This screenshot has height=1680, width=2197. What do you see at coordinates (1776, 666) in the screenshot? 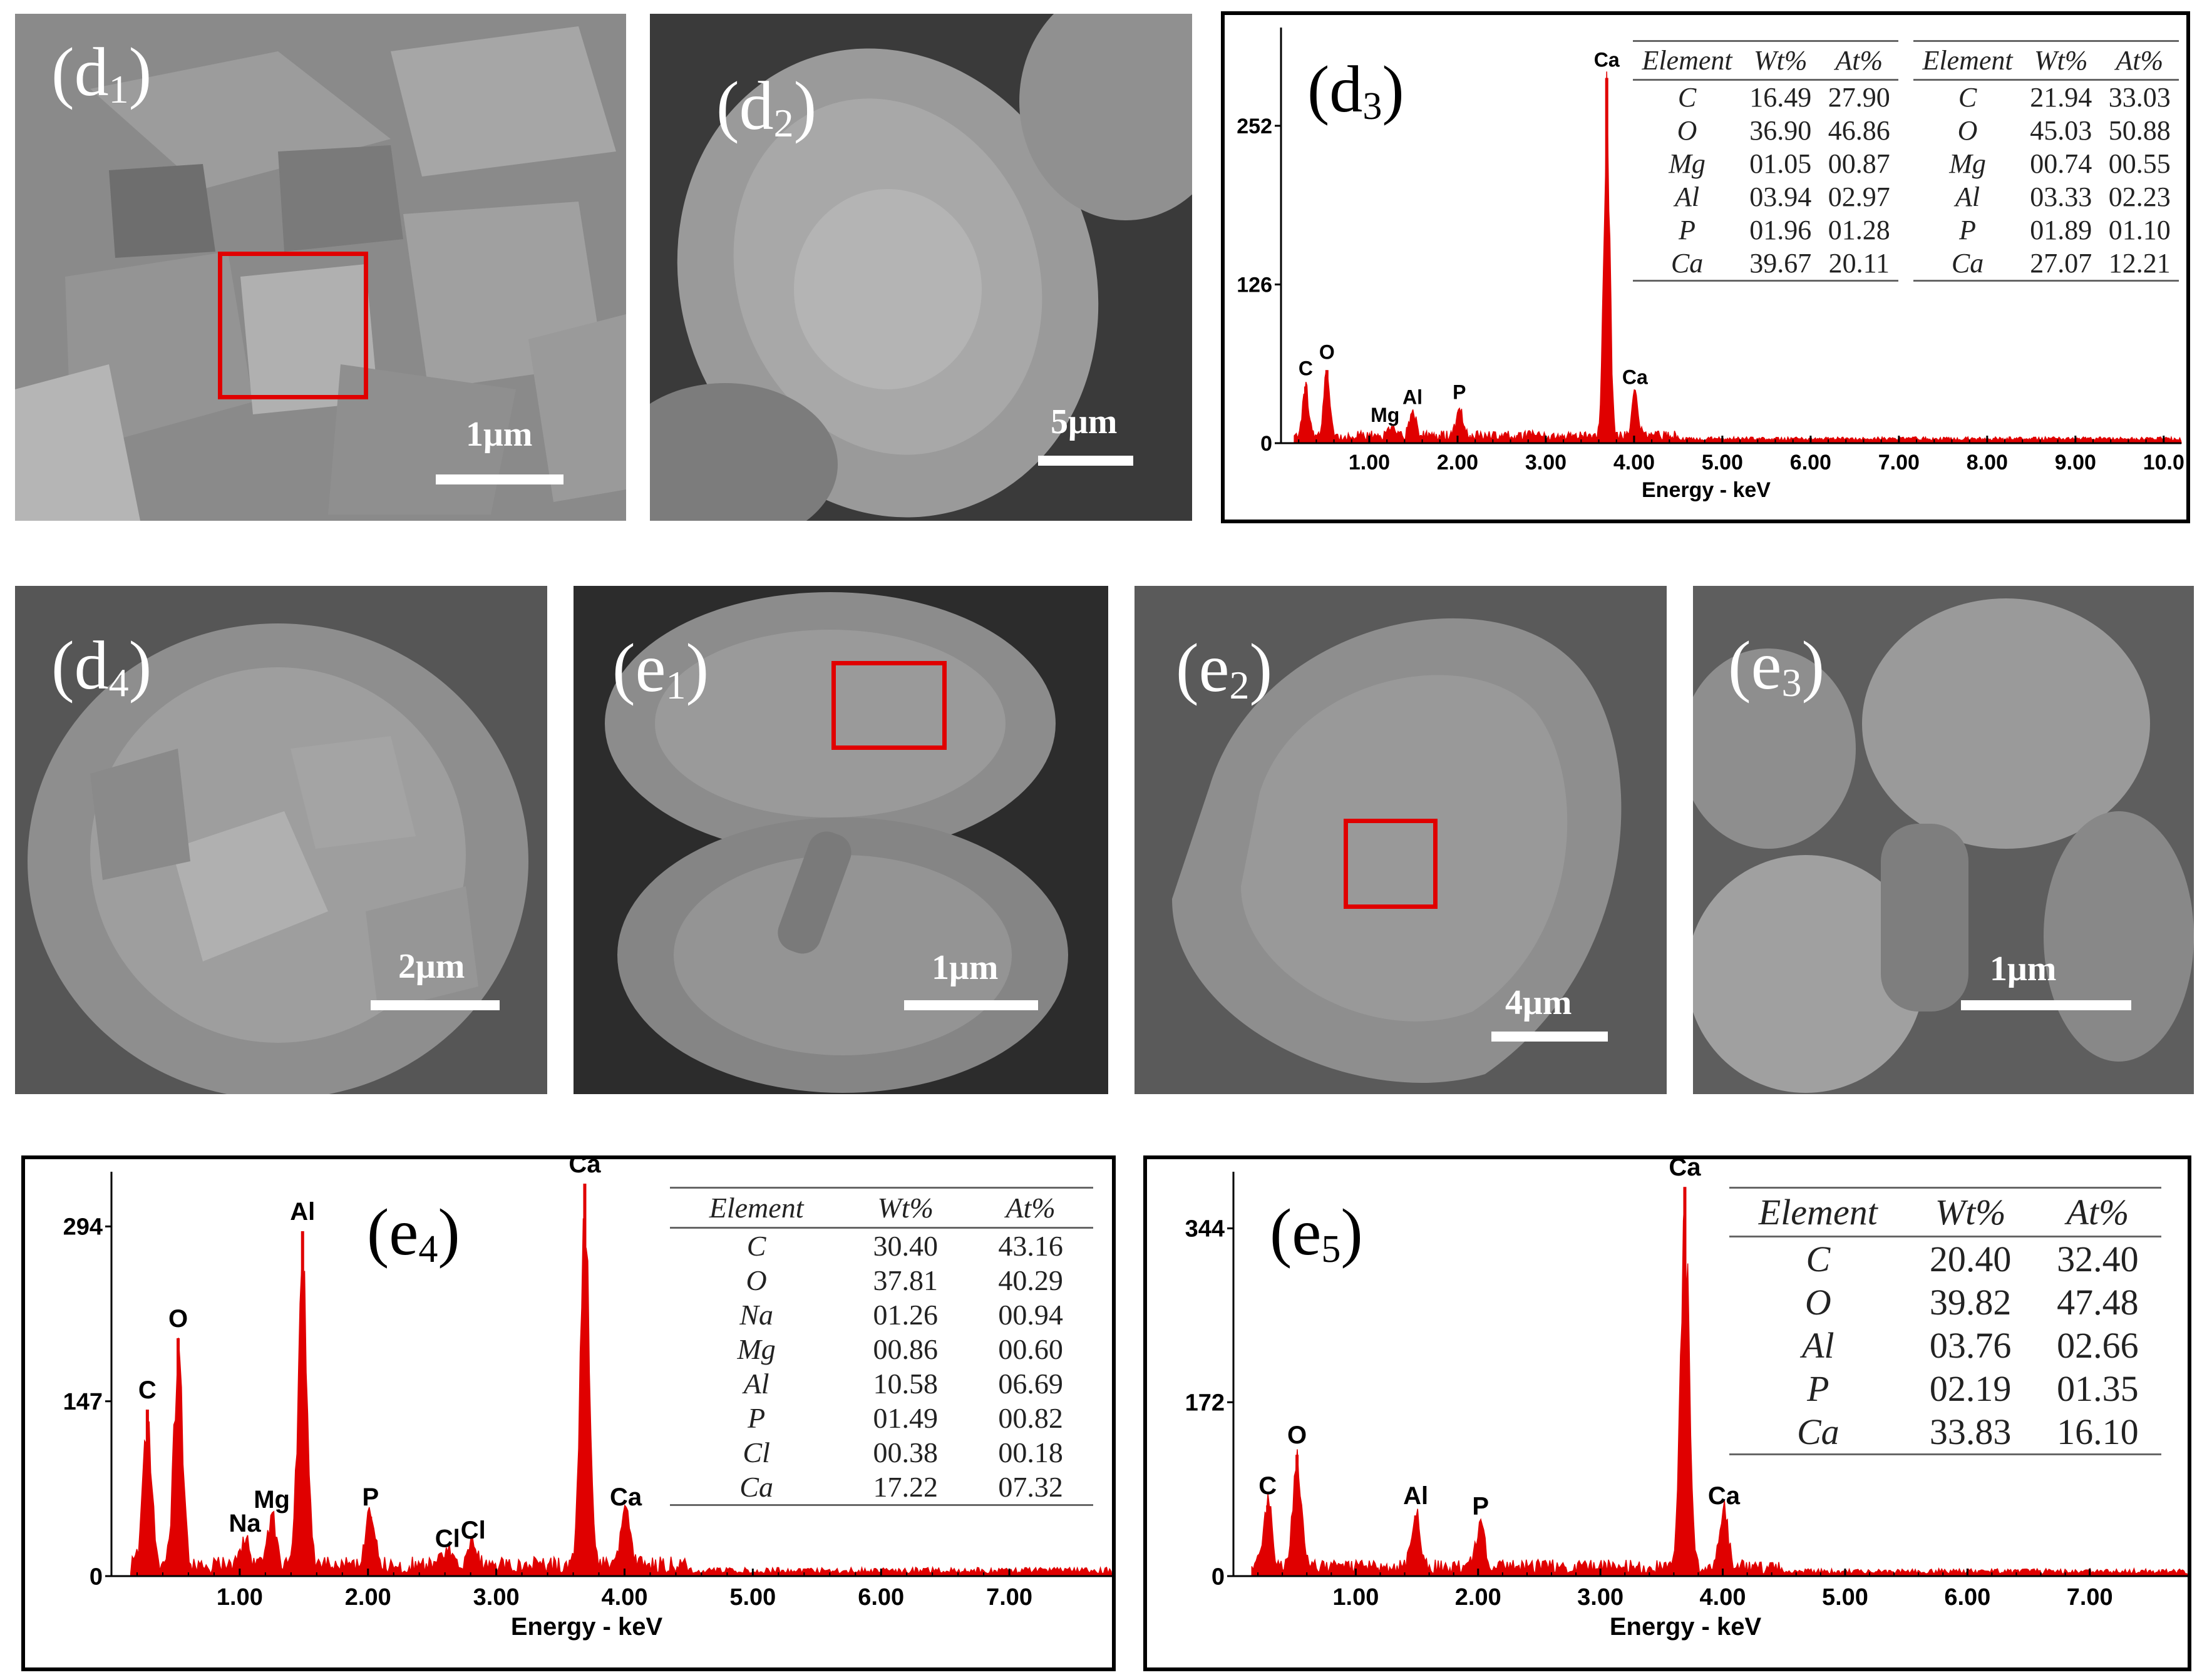
I see `panel-label-e3: (e3)` at bounding box center [1776, 666].